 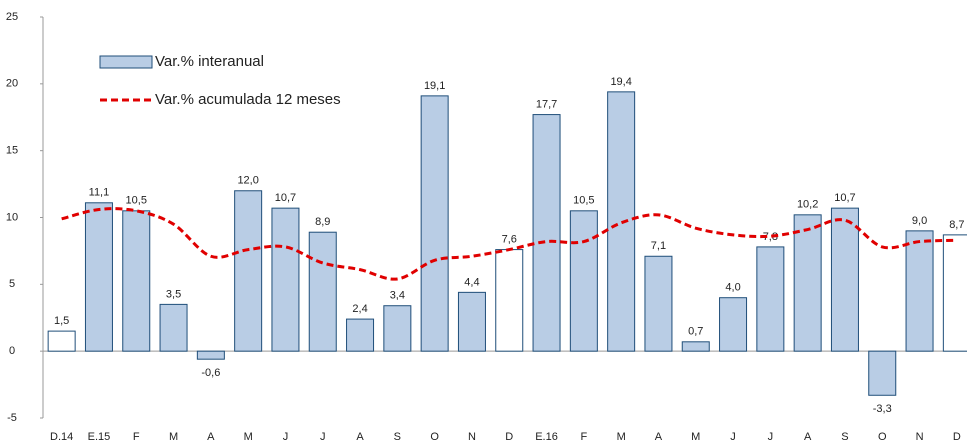 What do you see at coordinates (99, 437) in the screenshot?
I see `x-tick-label: E.15` at bounding box center [99, 437].